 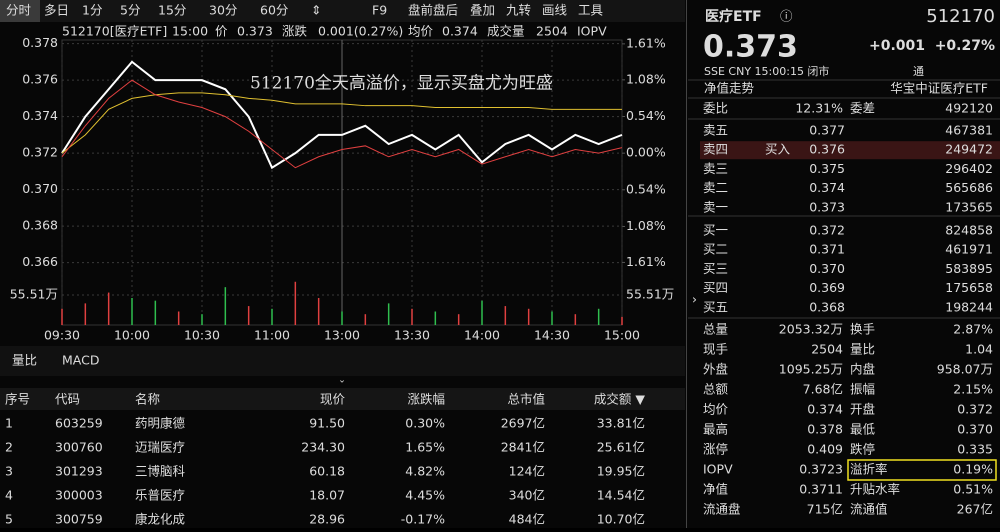 What do you see at coordinates (40, 188) in the screenshot?
I see `y-tick-label: 0.370` at bounding box center [40, 188].